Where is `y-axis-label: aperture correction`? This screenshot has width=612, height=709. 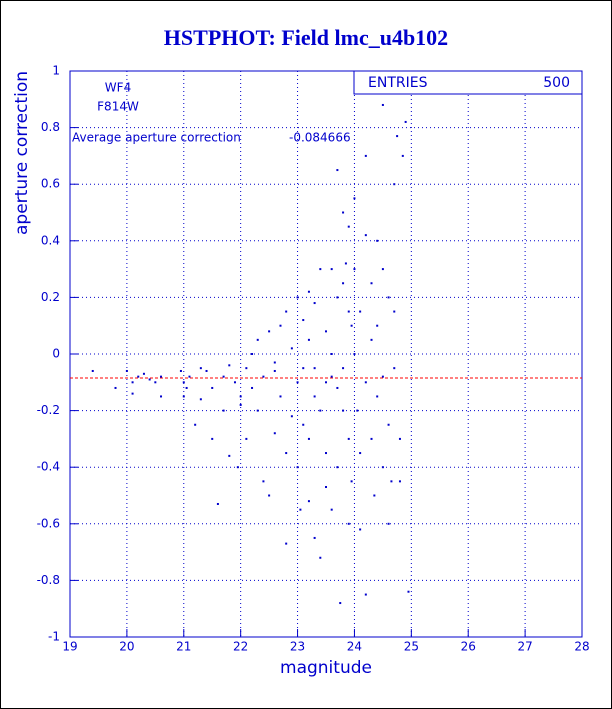 y-axis-label: aperture correction is located at coordinates (22, 153).